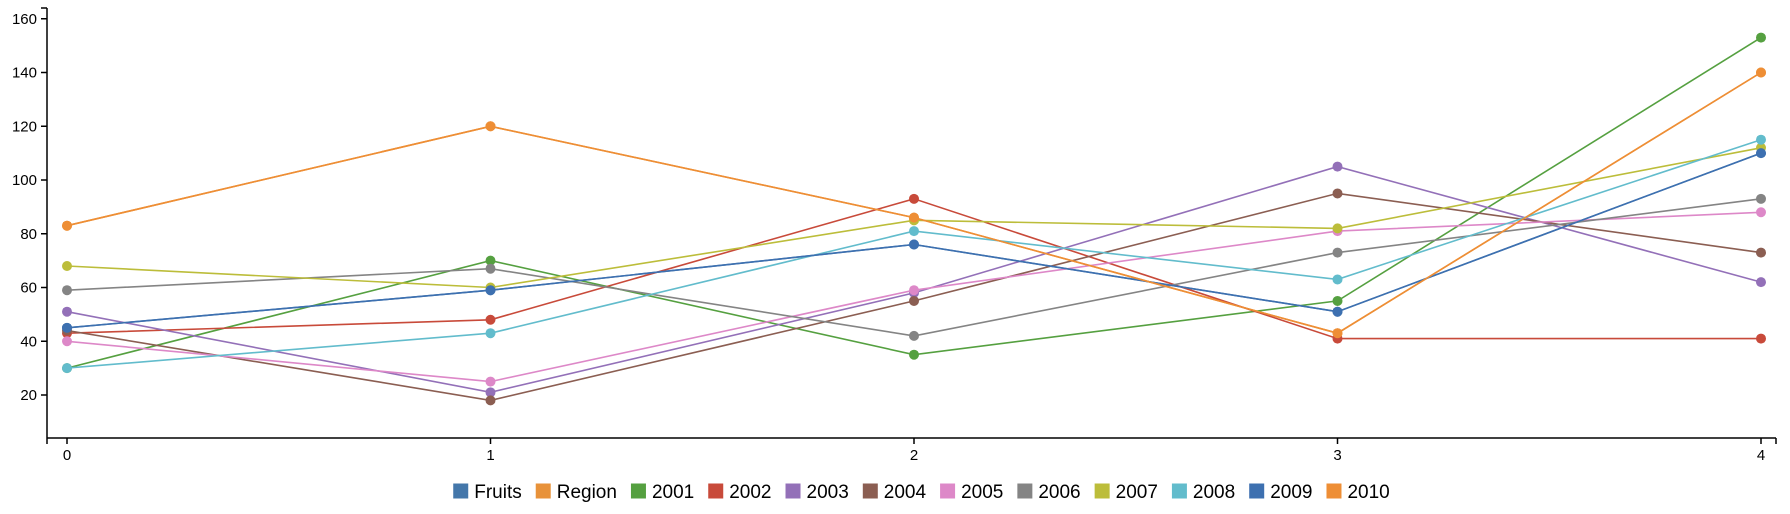 The image size is (1790, 514). What do you see at coordinates (67, 455) in the screenshot?
I see `x-tick-label: 0` at bounding box center [67, 455].